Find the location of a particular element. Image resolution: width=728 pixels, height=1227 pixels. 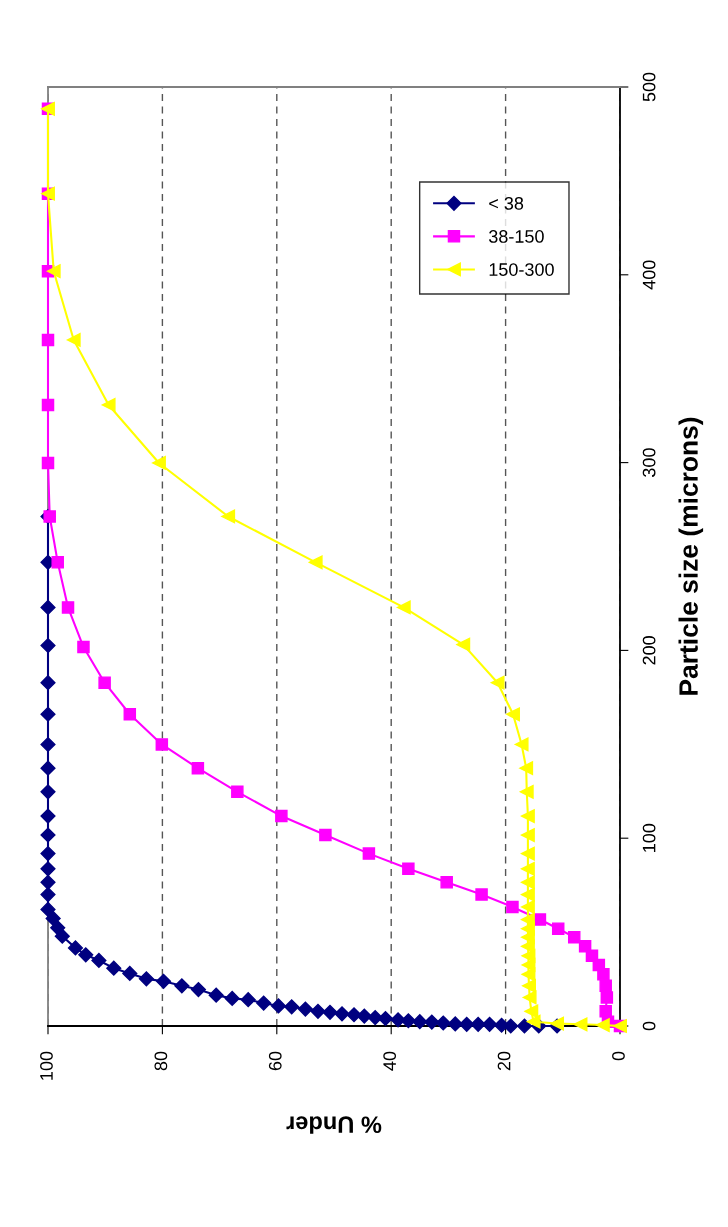

legend-label: < 38 is located at coordinates (506, 203).